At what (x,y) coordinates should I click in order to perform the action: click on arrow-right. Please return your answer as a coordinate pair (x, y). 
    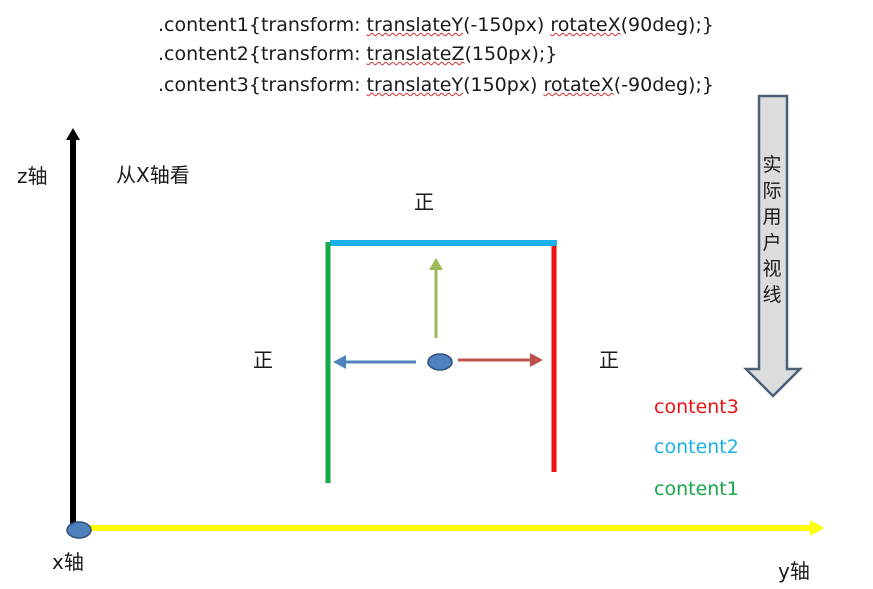
    Looking at the image, I should click on (500, 360).